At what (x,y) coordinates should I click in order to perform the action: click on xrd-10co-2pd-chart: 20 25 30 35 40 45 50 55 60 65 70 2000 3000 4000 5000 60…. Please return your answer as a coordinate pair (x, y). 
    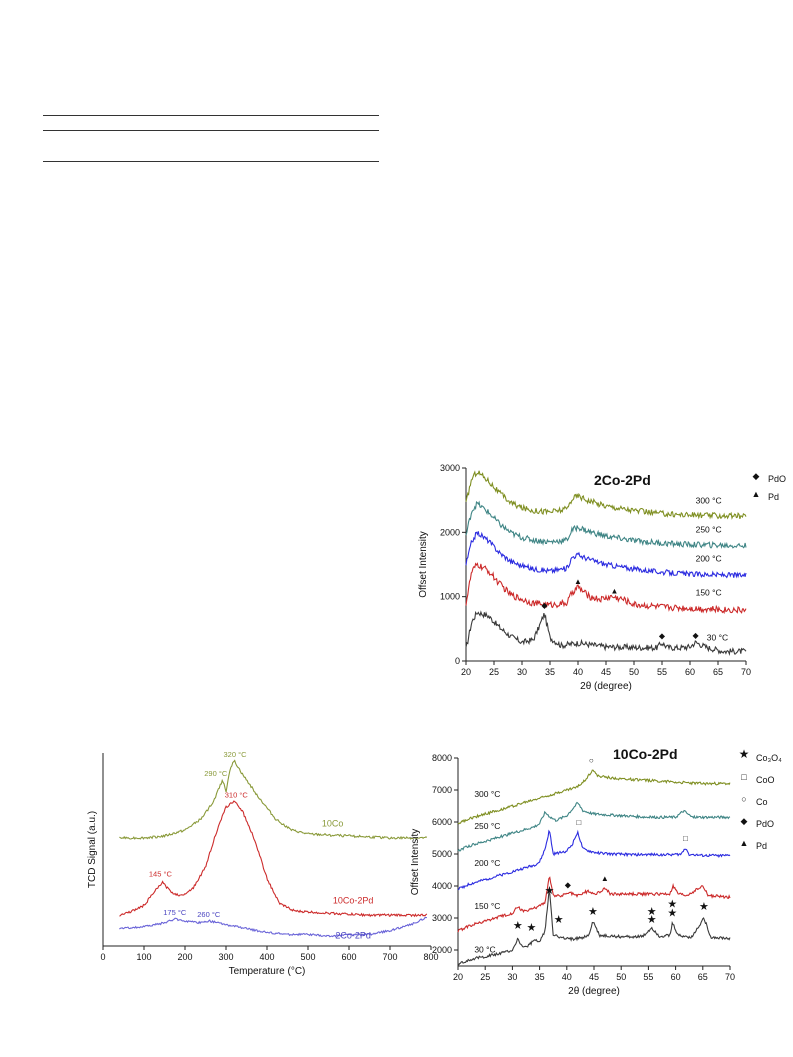
    Looking at the image, I should click on (595, 868).